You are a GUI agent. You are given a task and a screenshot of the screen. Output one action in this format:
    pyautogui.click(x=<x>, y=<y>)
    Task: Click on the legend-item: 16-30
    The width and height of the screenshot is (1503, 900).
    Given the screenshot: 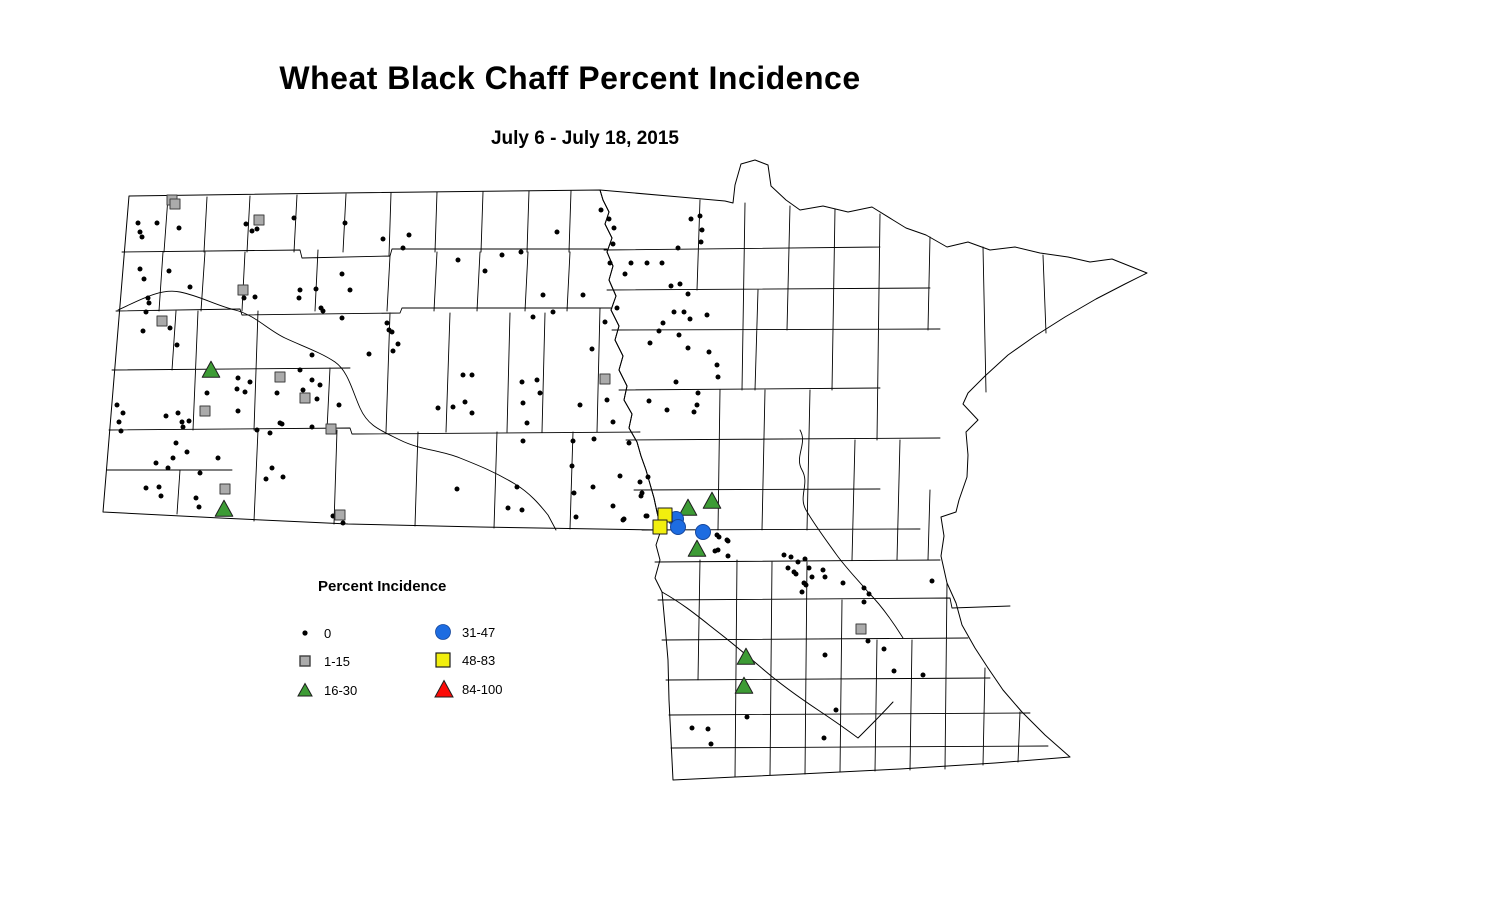 What is the action you would take?
    pyautogui.click(x=325, y=690)
    